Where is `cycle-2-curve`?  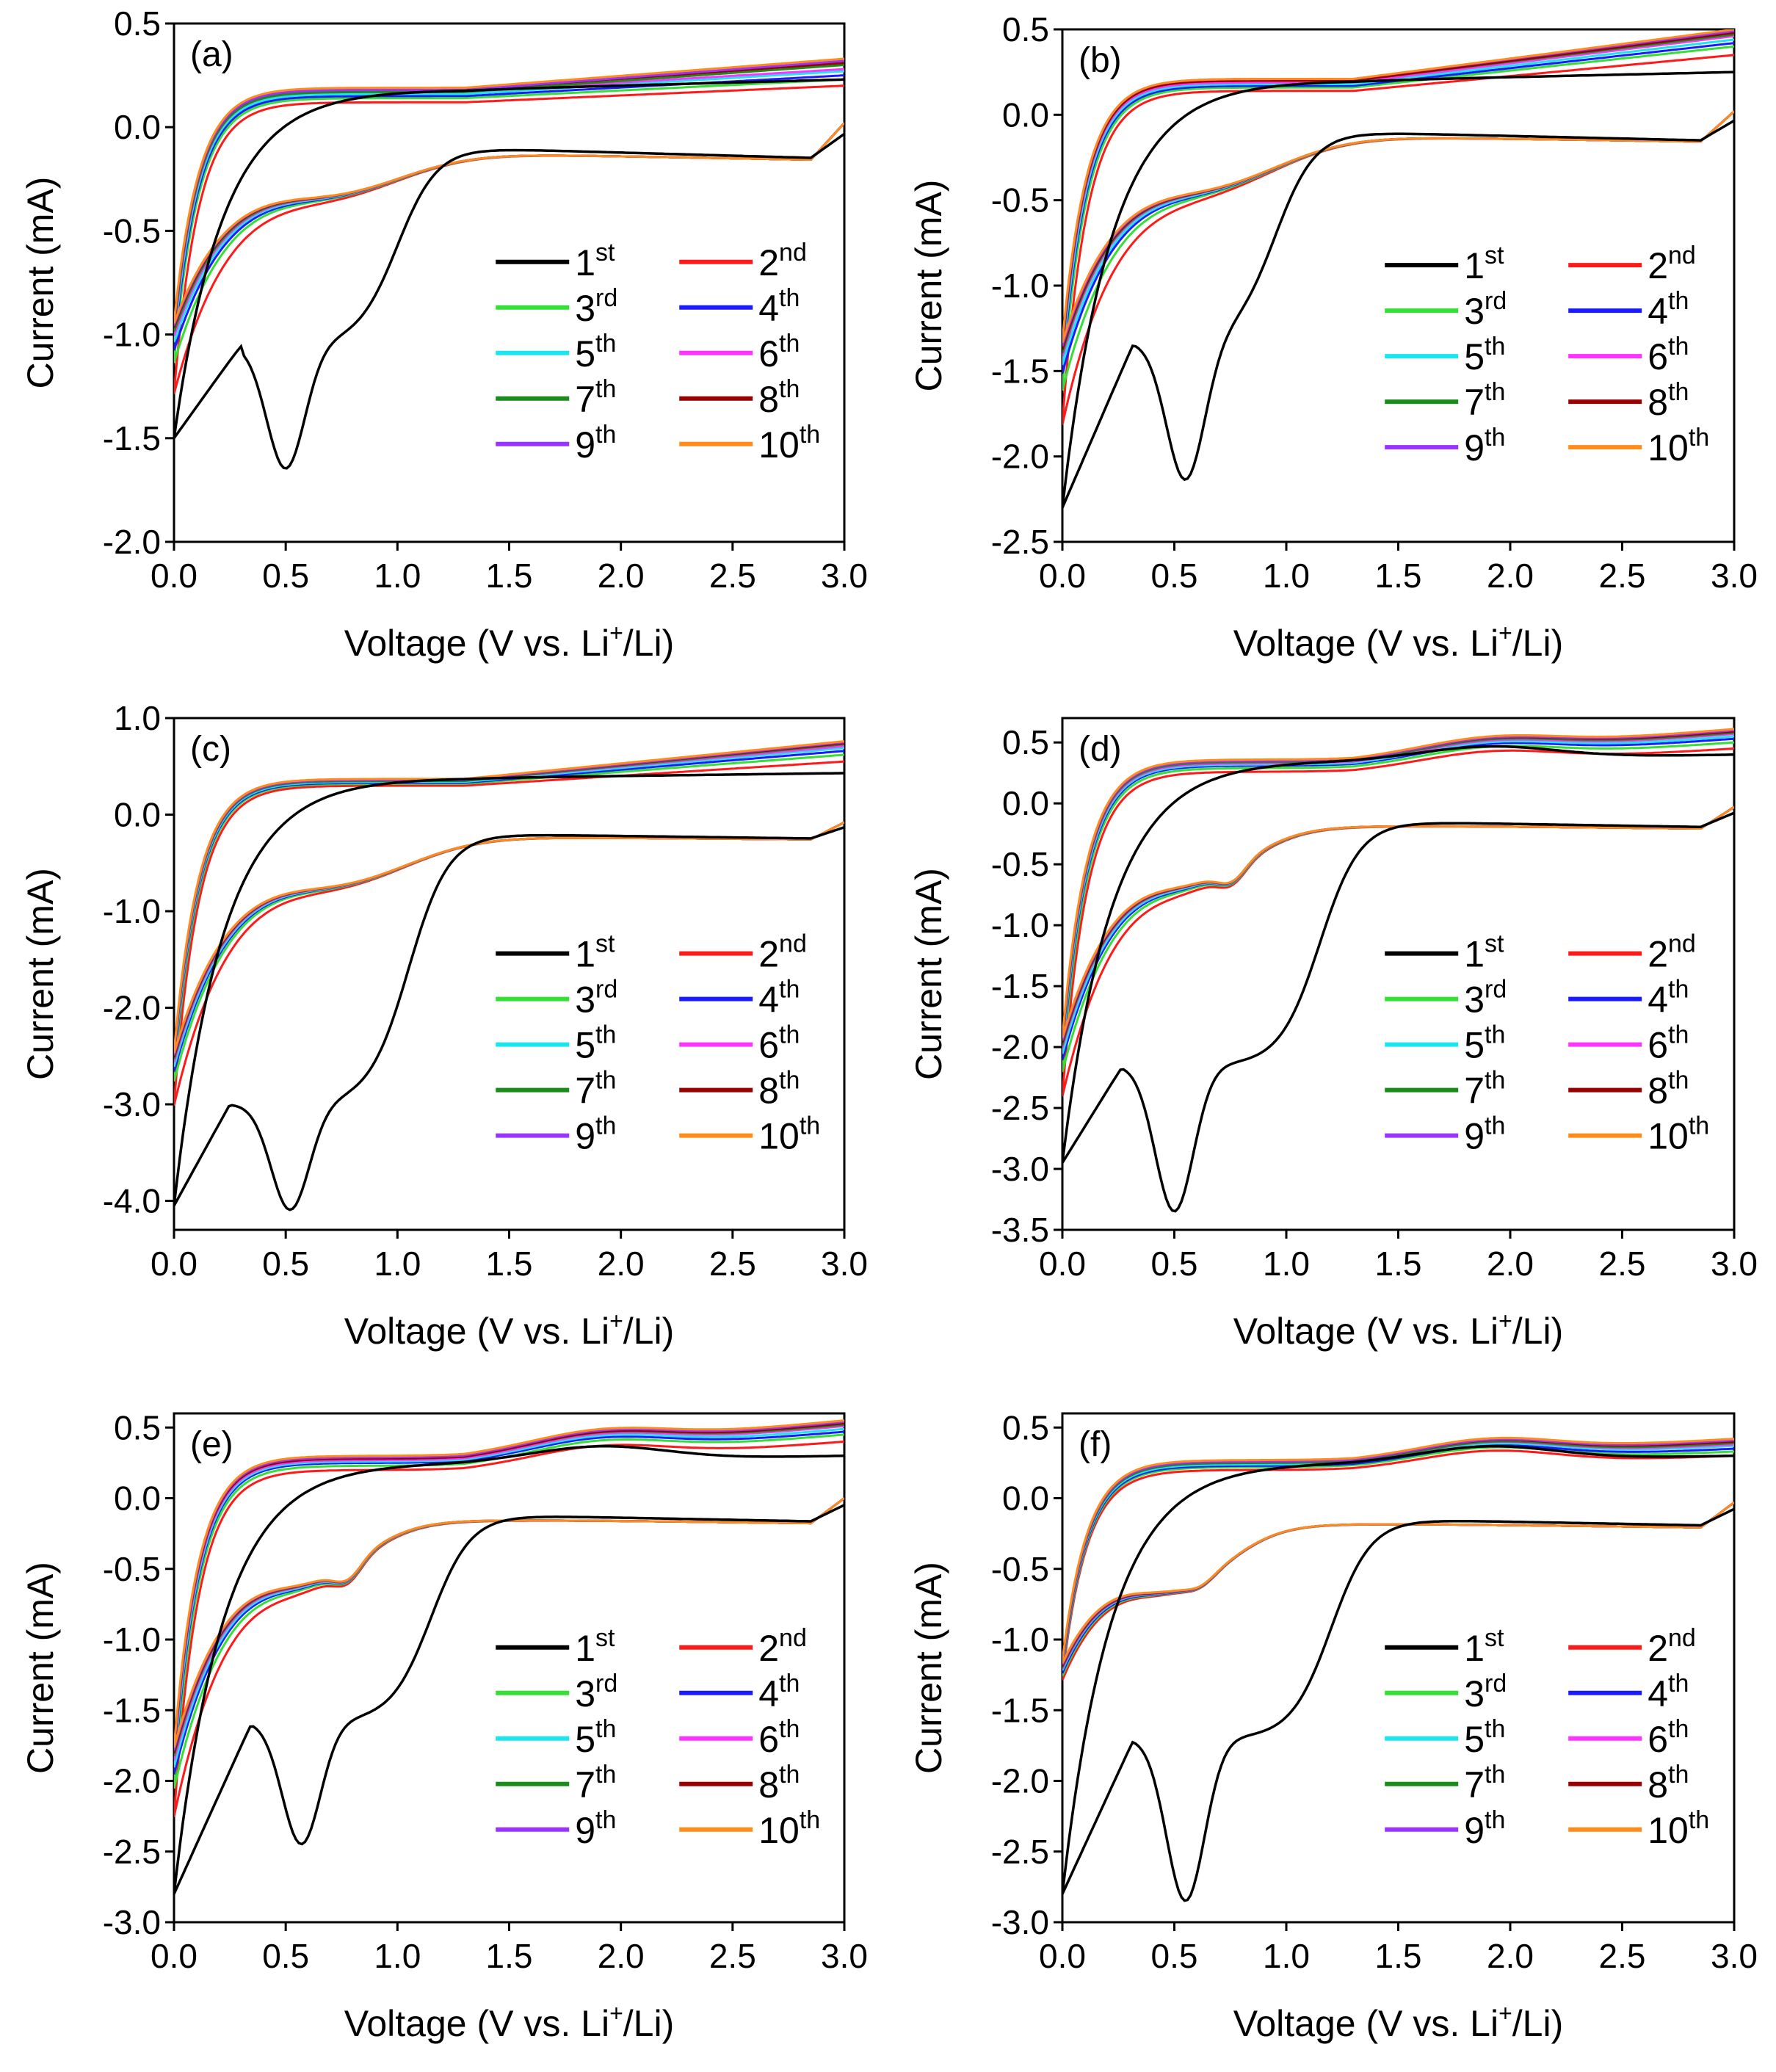
cycle-2-curve is located at coordinates (1398, 239).